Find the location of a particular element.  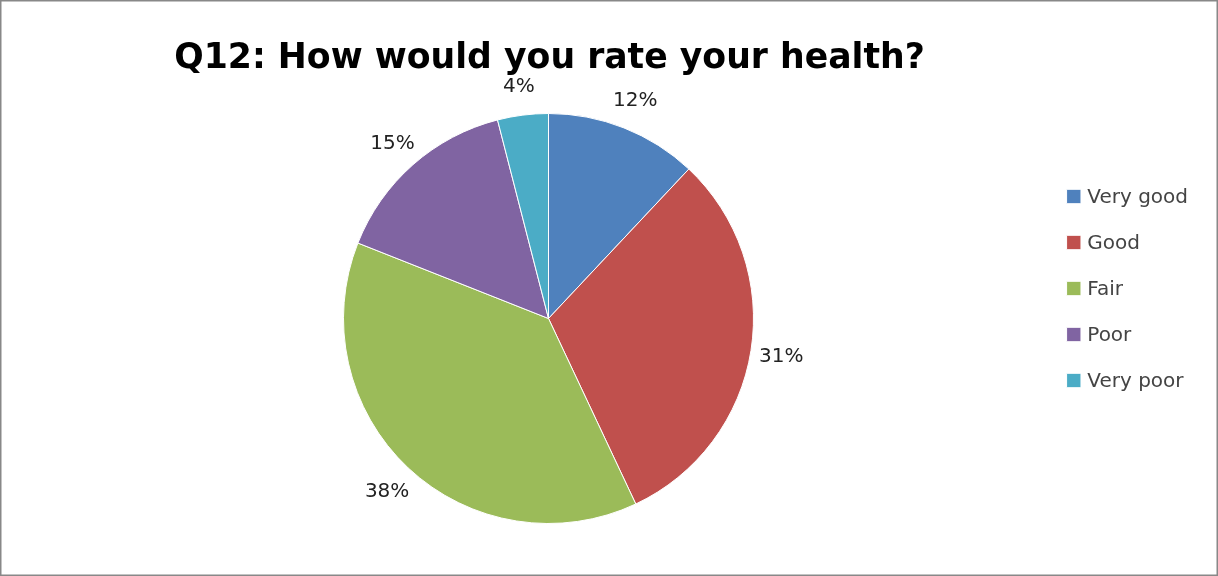

data-label: 15% is located at coordinates (392, 141).